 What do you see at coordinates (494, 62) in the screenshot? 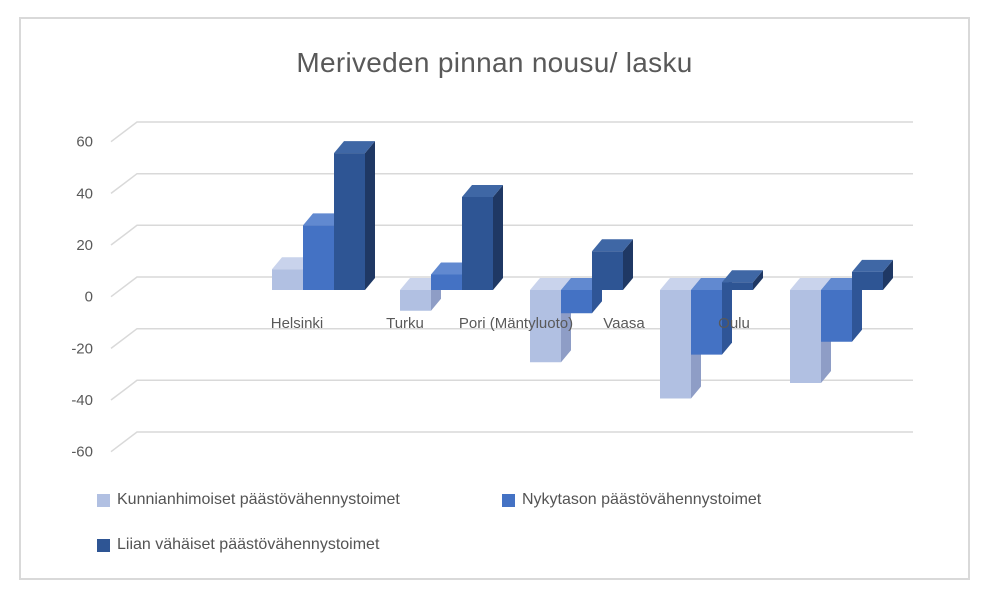
I see `chart-title: Meriveden pinnan nousu/ lasku` at bounding box center [494, 62].